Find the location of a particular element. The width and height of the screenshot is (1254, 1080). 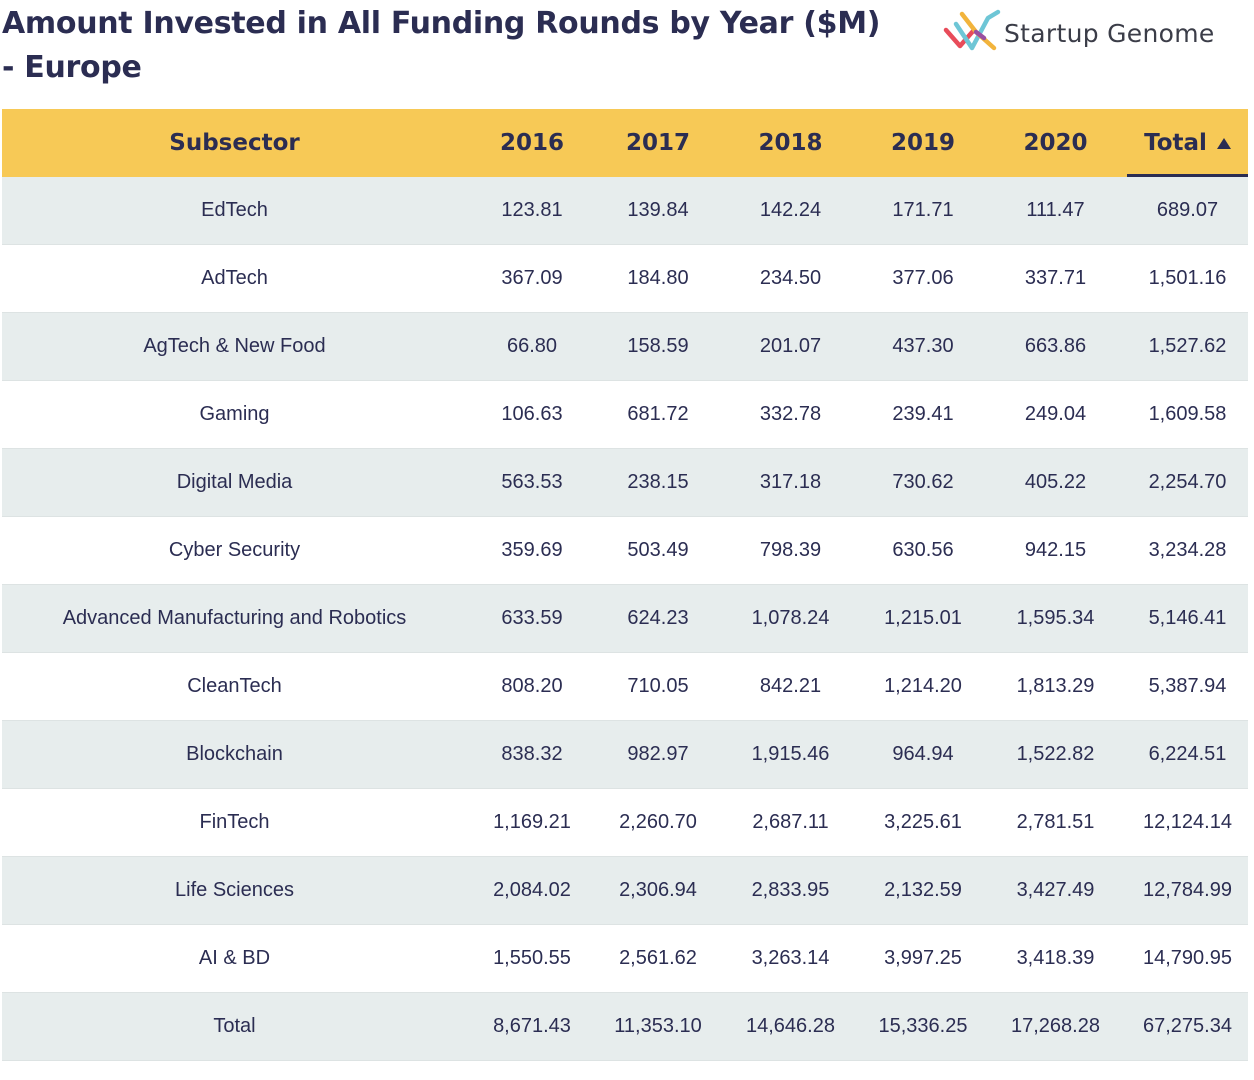

column-header-2018: 2018 is located at coordinates (790, 143).